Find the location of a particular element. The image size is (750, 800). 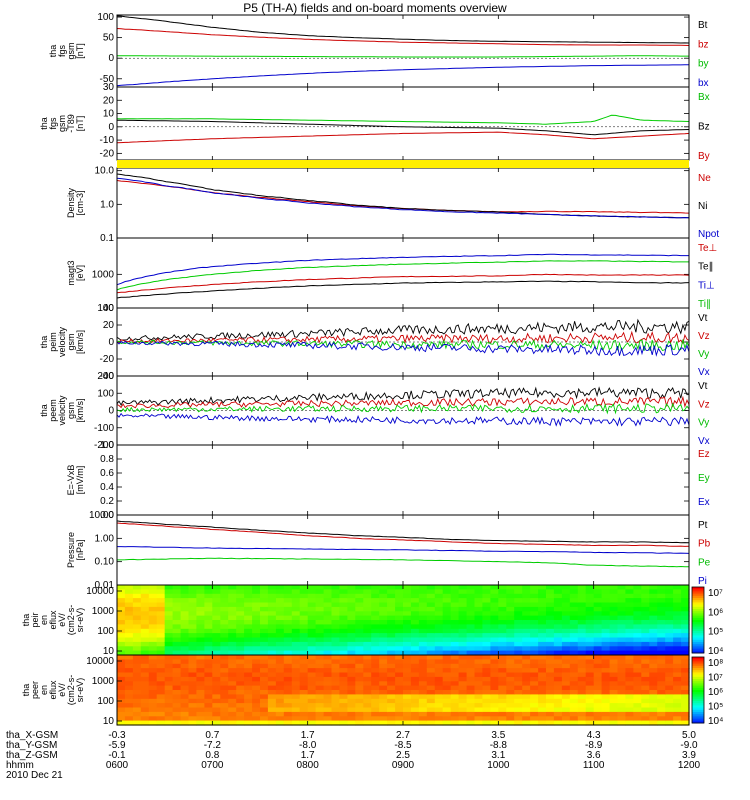

x-axis-value: 0.7 is located at coordinates (212, 735).